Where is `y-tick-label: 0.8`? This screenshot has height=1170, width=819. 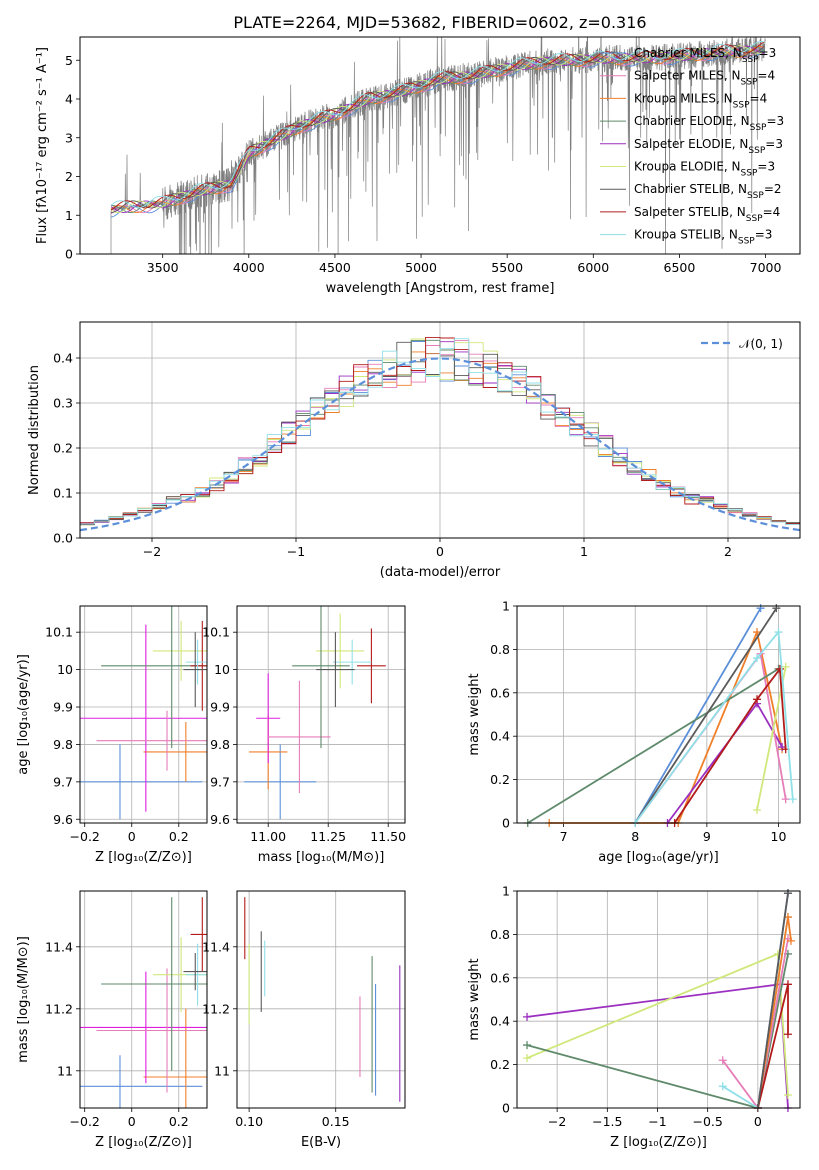
y-tick-label: 0.8 is located at coordinates (500, 649).